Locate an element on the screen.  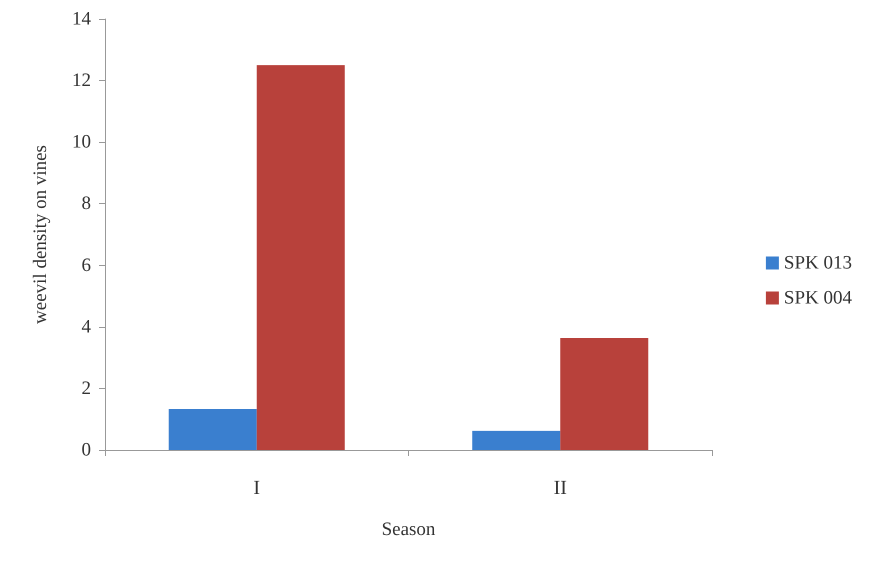
legend-label: SPK 004 is located at coordinates (818, 298).